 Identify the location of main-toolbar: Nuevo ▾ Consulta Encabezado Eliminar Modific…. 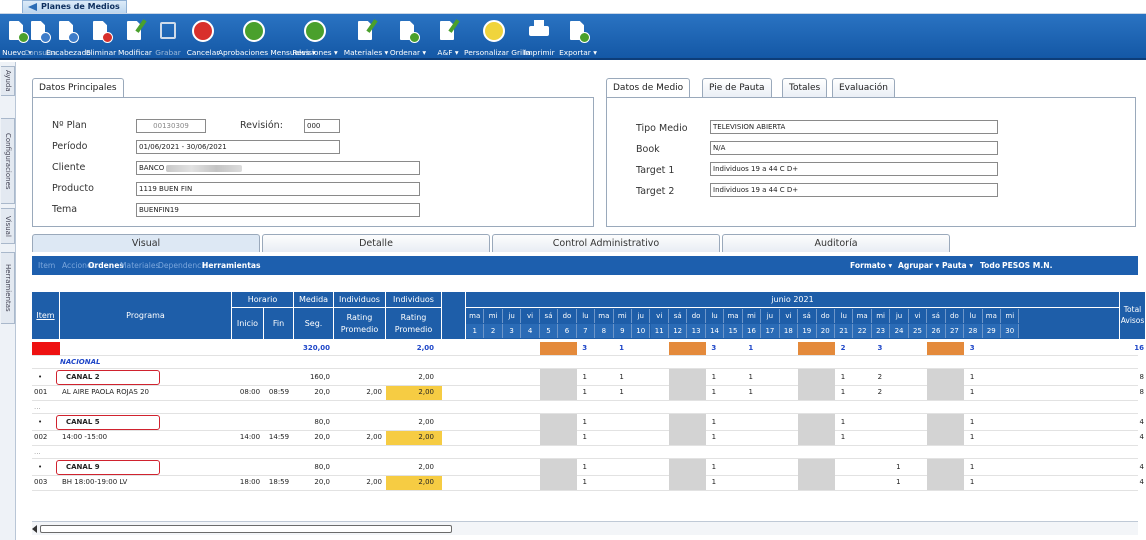
(573, 37).